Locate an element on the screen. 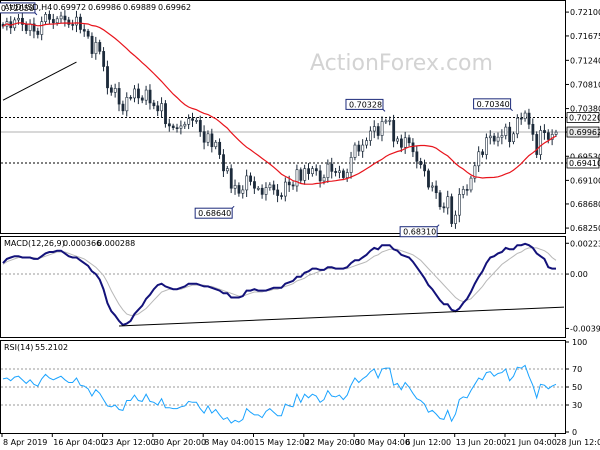 The height and width of the screenshot is (450, 600). price-tick-label: 0.70810 is located at coordinates (585, 84).